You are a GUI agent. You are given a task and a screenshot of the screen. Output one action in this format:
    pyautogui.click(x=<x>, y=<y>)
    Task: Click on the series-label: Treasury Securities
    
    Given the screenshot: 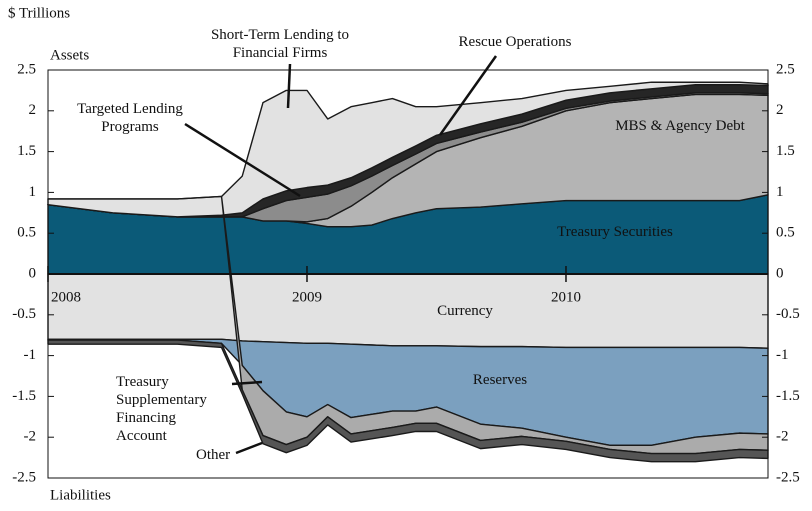 What is the action you would take?
    pyautogui.click(x=615, y=232)
    